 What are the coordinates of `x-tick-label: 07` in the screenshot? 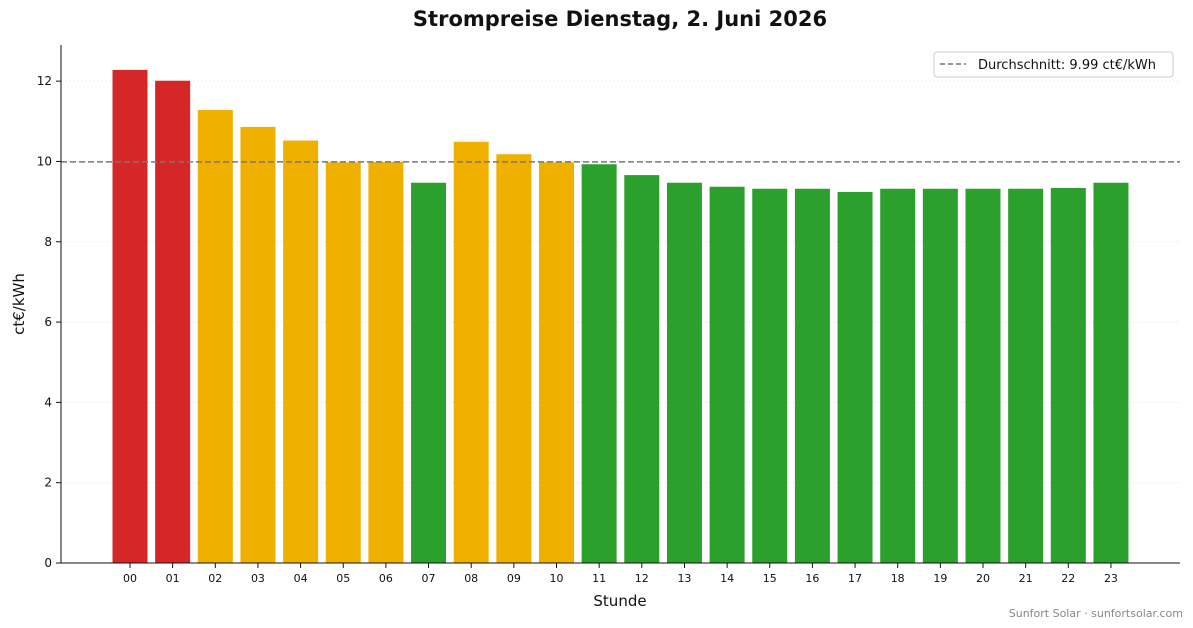 It's located at (429, 578).